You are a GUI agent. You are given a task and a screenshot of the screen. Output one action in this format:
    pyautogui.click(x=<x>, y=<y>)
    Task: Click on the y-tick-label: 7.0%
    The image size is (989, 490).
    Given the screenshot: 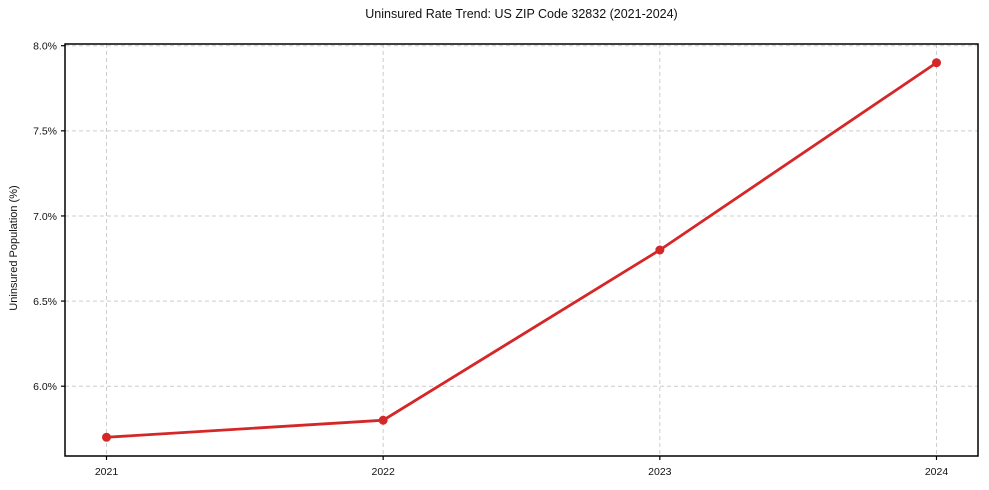 What is the action you would take?
    pyautogui.click(x=45, y=217)
    